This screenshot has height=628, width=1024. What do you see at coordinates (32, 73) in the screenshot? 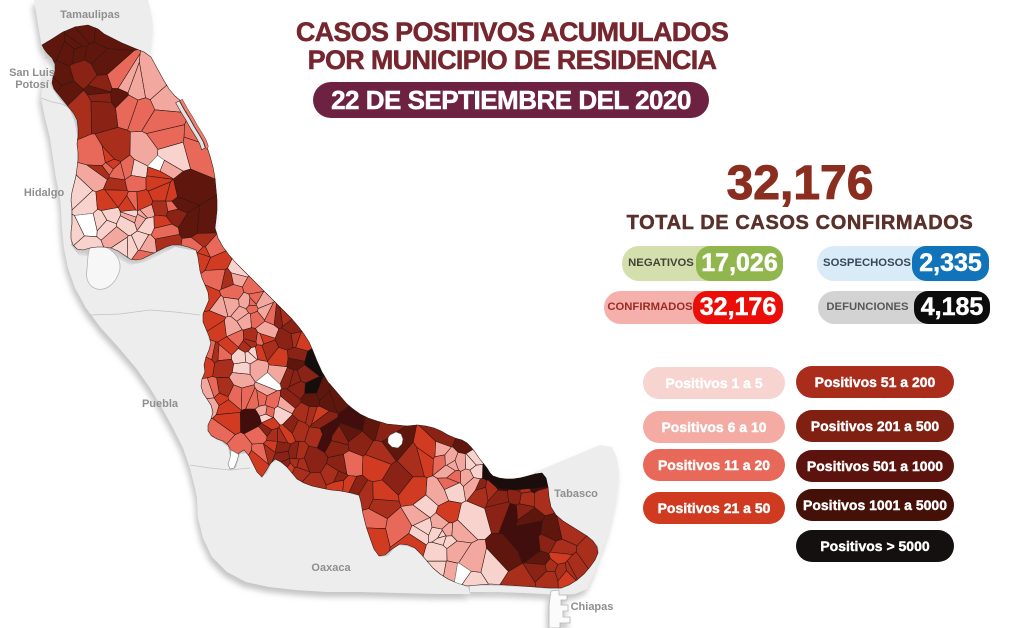
I see `svg-text: San Luis` at bounding box center [32, 73].